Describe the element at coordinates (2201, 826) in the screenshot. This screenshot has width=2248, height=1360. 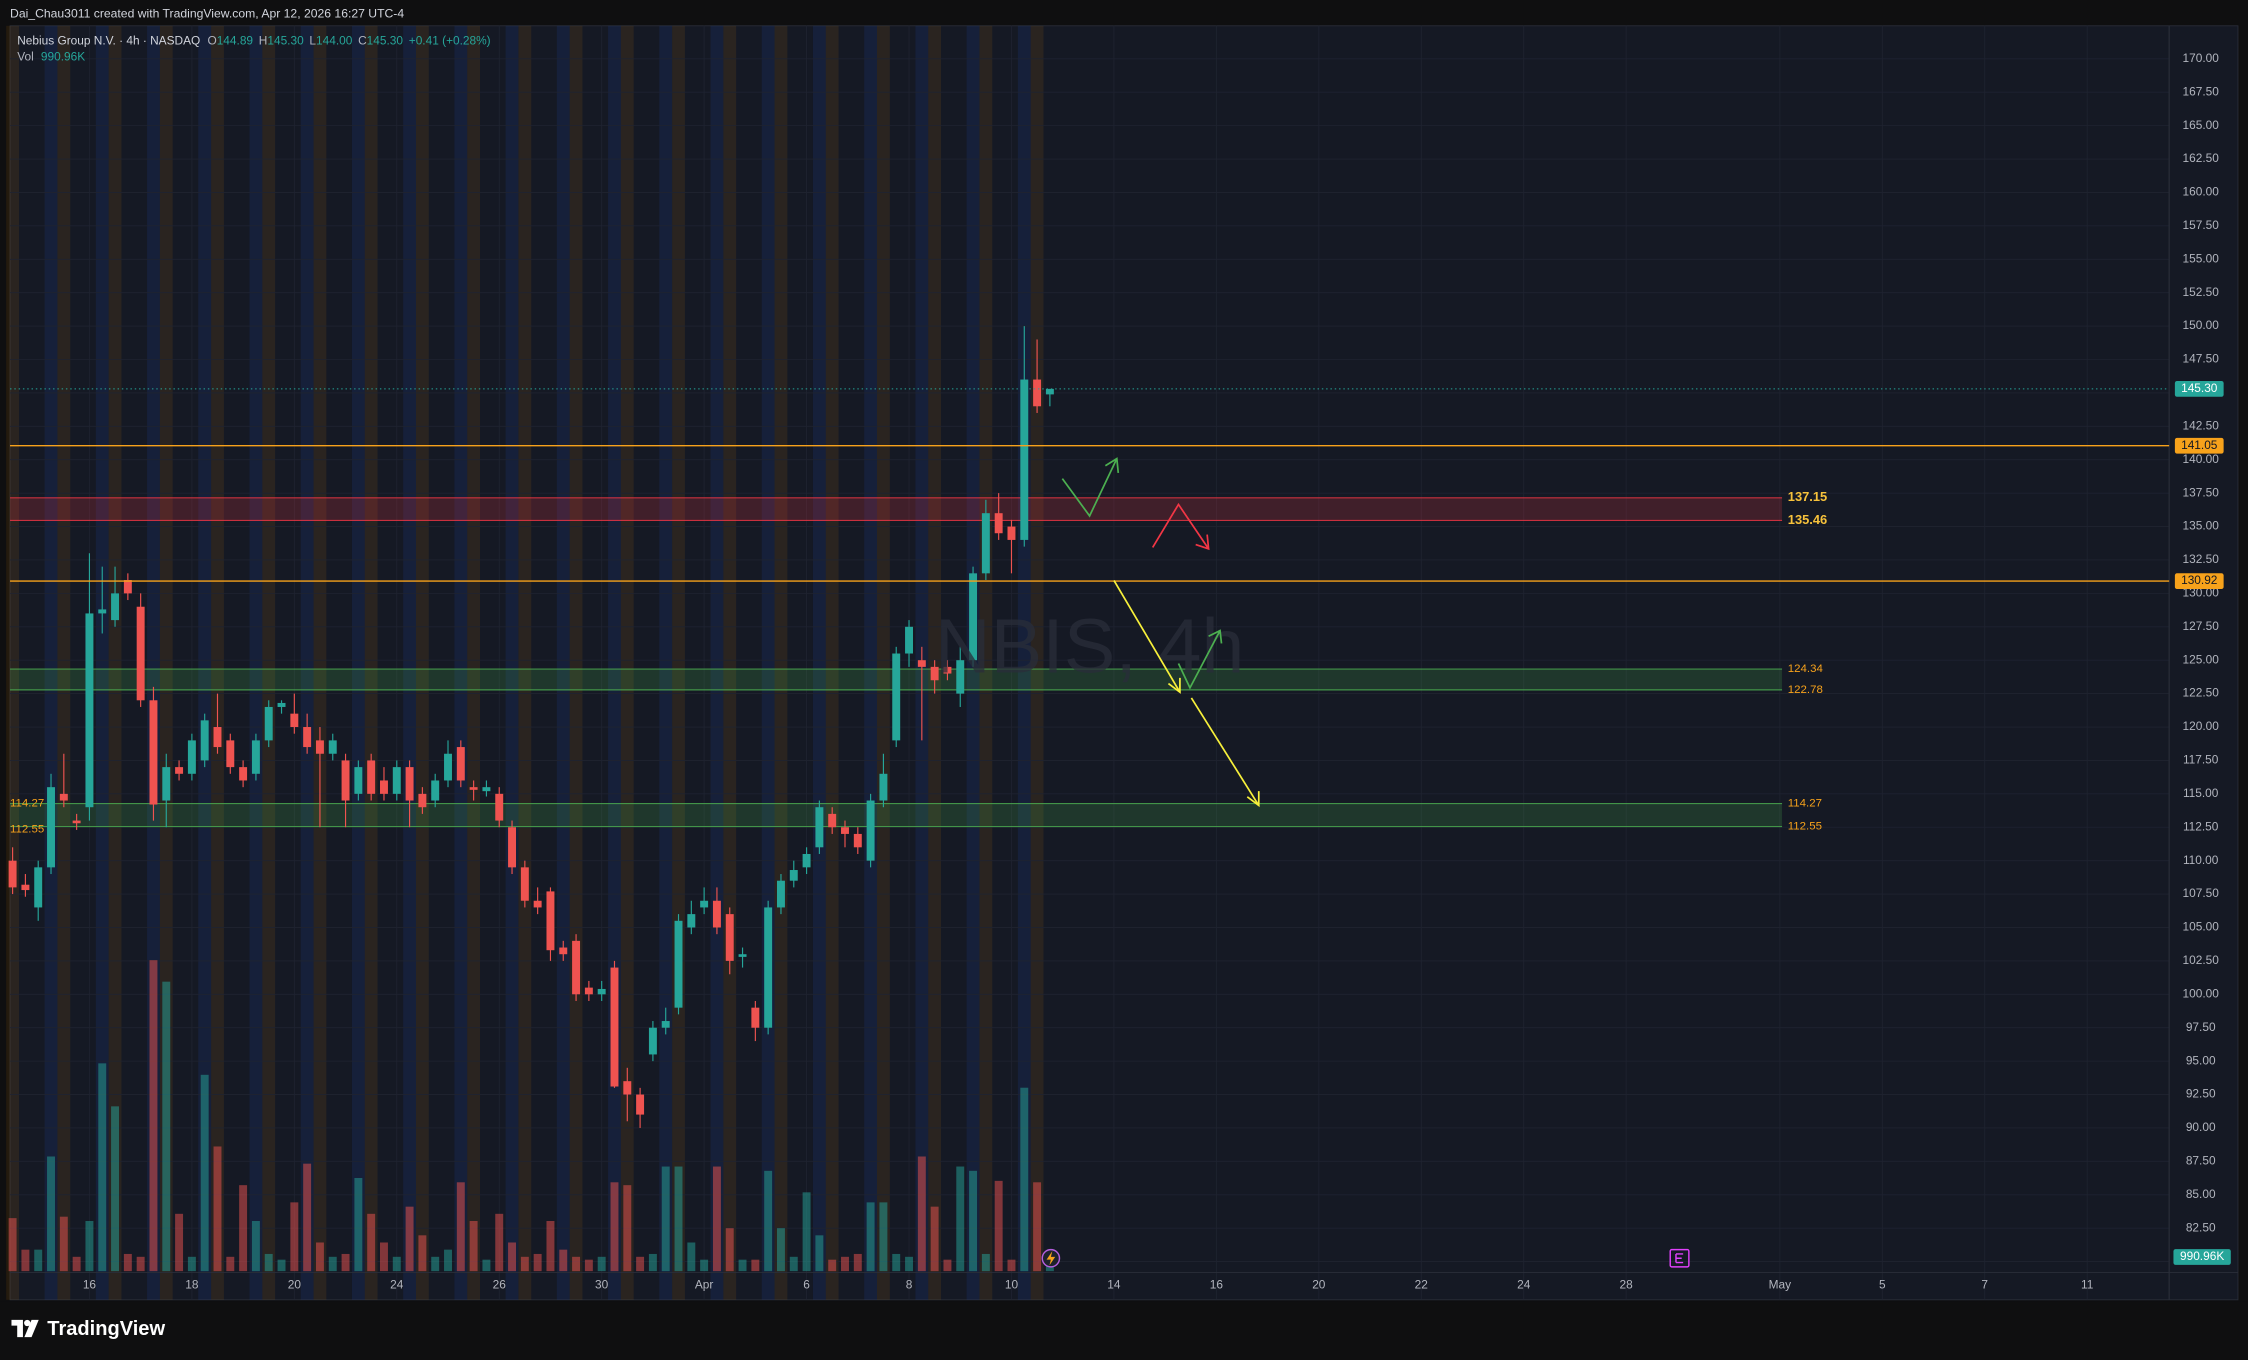
I see `y-tick-label: 112.50` at that location.